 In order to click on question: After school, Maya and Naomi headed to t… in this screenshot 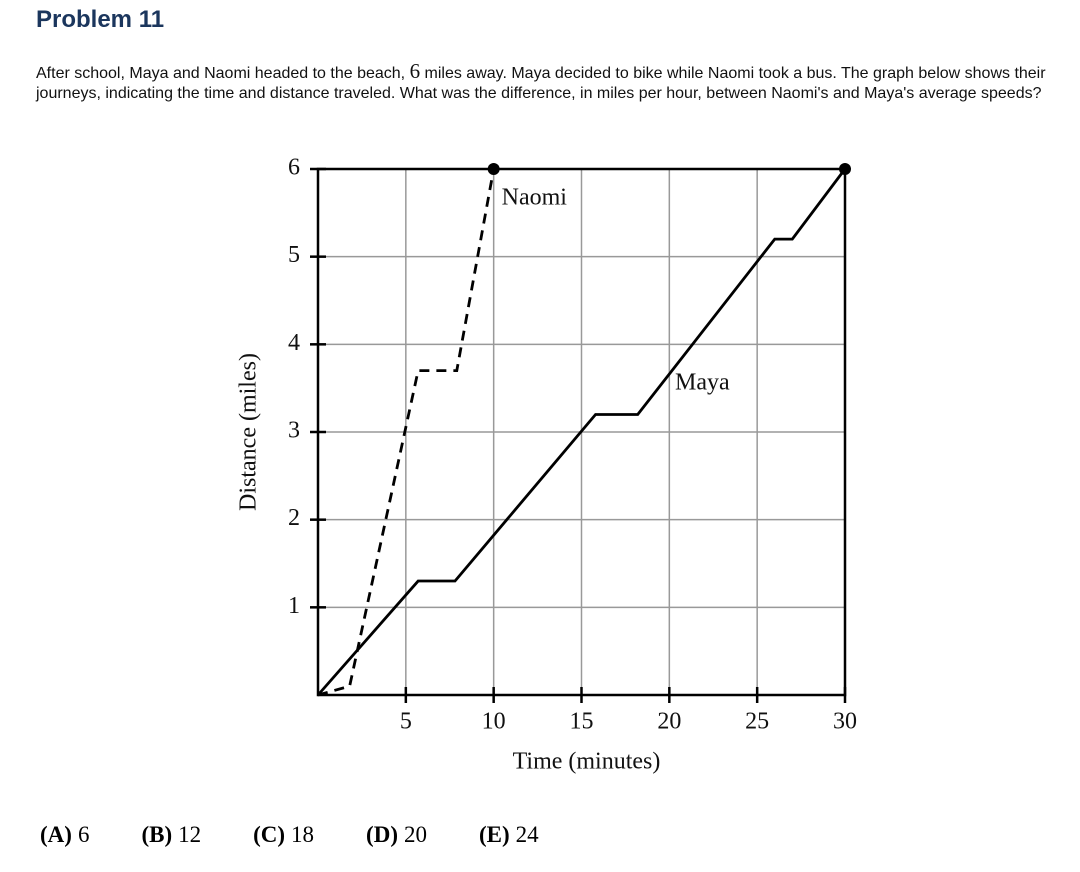, I will do `click(551, 81)`.